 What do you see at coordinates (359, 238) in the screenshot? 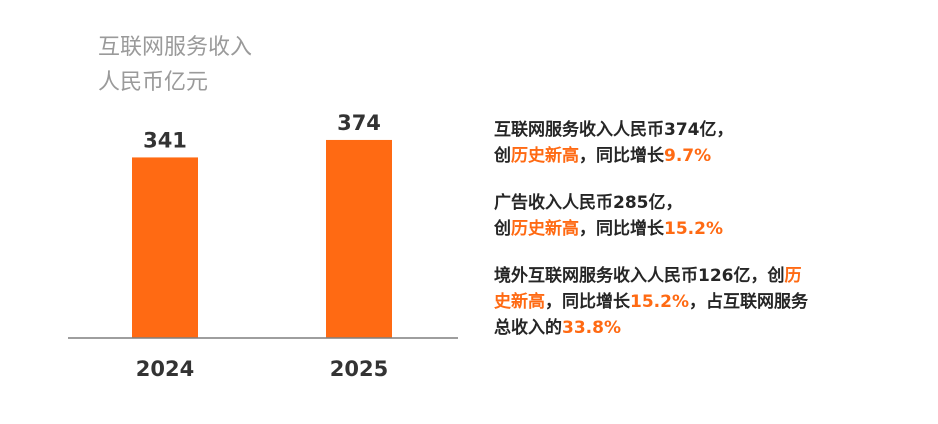
I see `bar-2025` at bounding box center [359, 238].